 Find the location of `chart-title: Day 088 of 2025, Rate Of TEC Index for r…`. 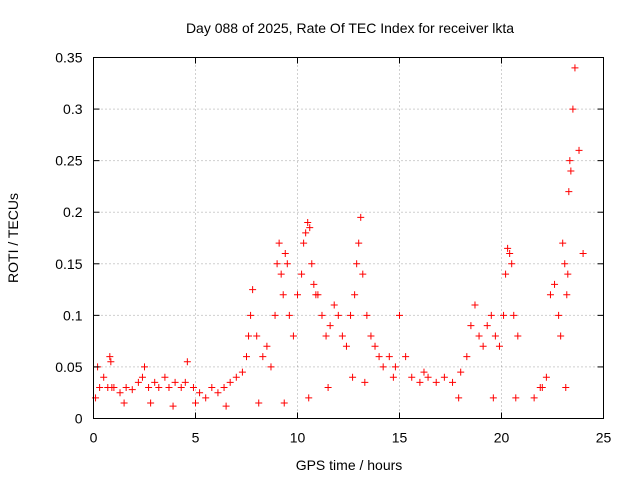

chart-title: Day 088 of 2025, Rate Of TEC Index for r… is located at coordinates (350, 28).